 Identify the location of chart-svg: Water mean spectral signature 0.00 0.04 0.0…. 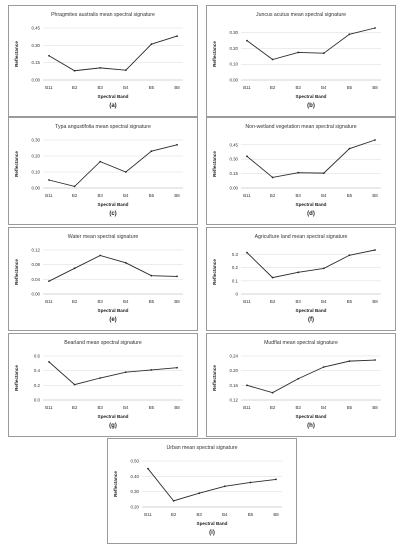
(98, 278).